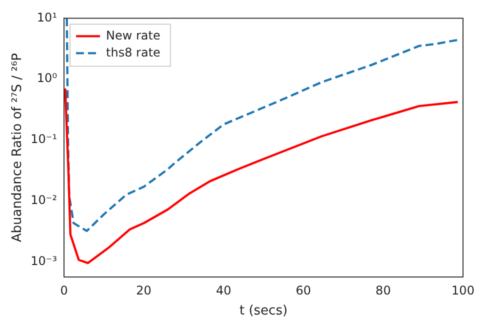 The image size is (493, 329). Describe the element at coordinates (44, 199) in the screenshot. I see `y-tick-label: 10⁻²` at that location.